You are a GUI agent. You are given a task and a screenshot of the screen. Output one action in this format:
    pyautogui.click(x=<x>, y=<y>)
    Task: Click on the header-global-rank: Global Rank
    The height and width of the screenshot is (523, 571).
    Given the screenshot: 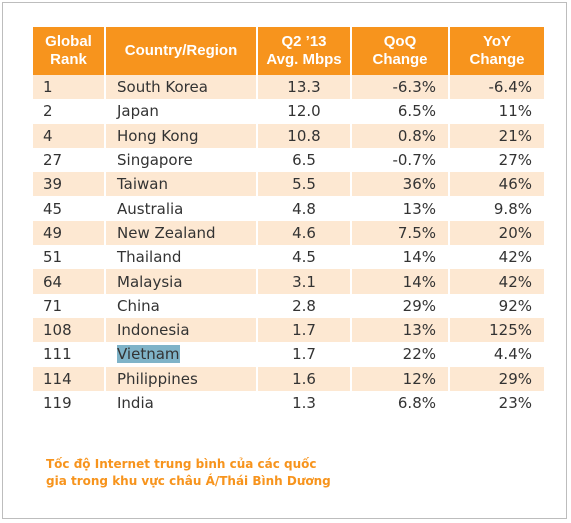 What is the action you would take?
    pyautogui.click(x=69, y=51)
    